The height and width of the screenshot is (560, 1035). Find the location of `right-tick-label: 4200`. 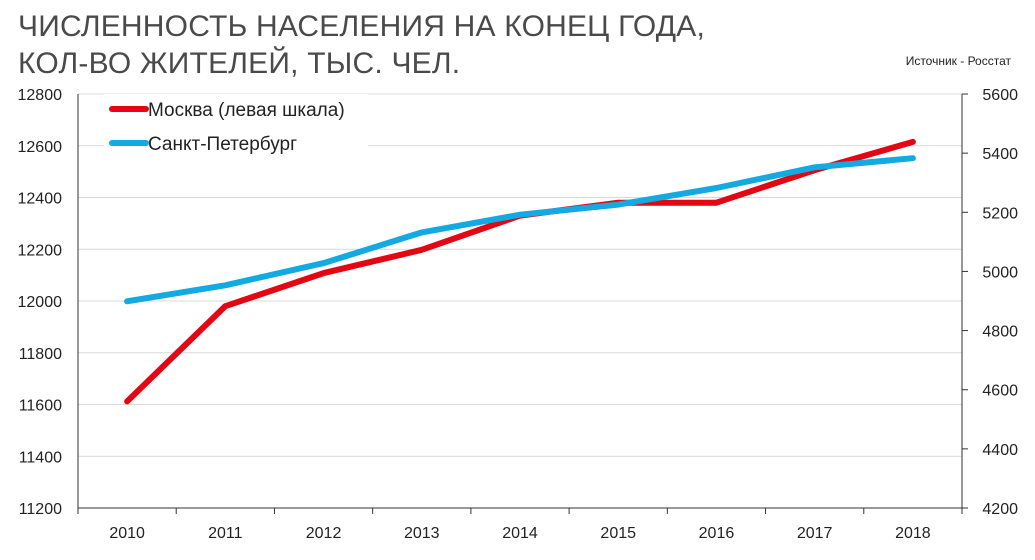

right-tick-label: 4200 is located at coordinates (1000, 509).